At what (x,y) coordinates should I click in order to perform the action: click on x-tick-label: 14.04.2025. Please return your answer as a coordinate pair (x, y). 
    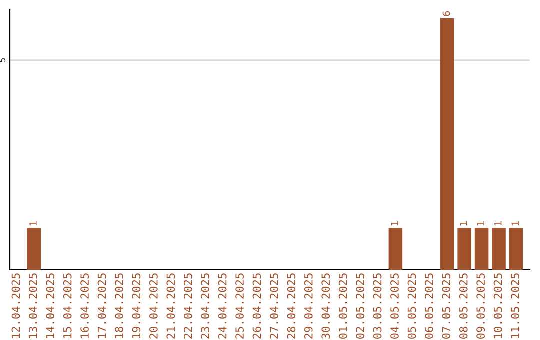
    Looking at the image, I should click on (50, 306).